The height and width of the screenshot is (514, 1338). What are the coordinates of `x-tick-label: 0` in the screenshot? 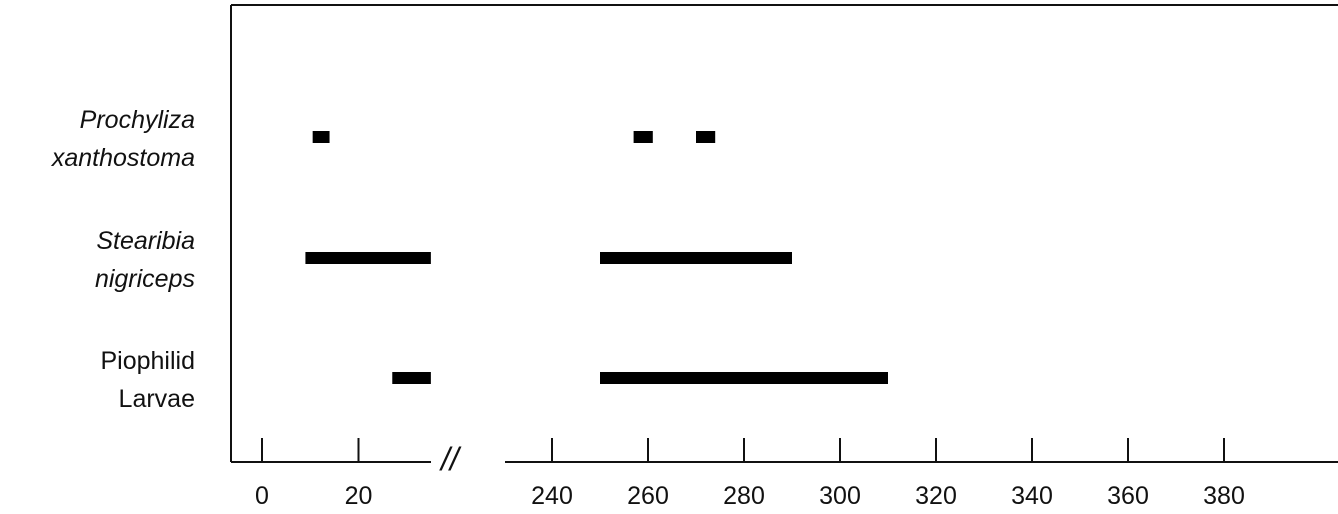 It's located at (262, 496).